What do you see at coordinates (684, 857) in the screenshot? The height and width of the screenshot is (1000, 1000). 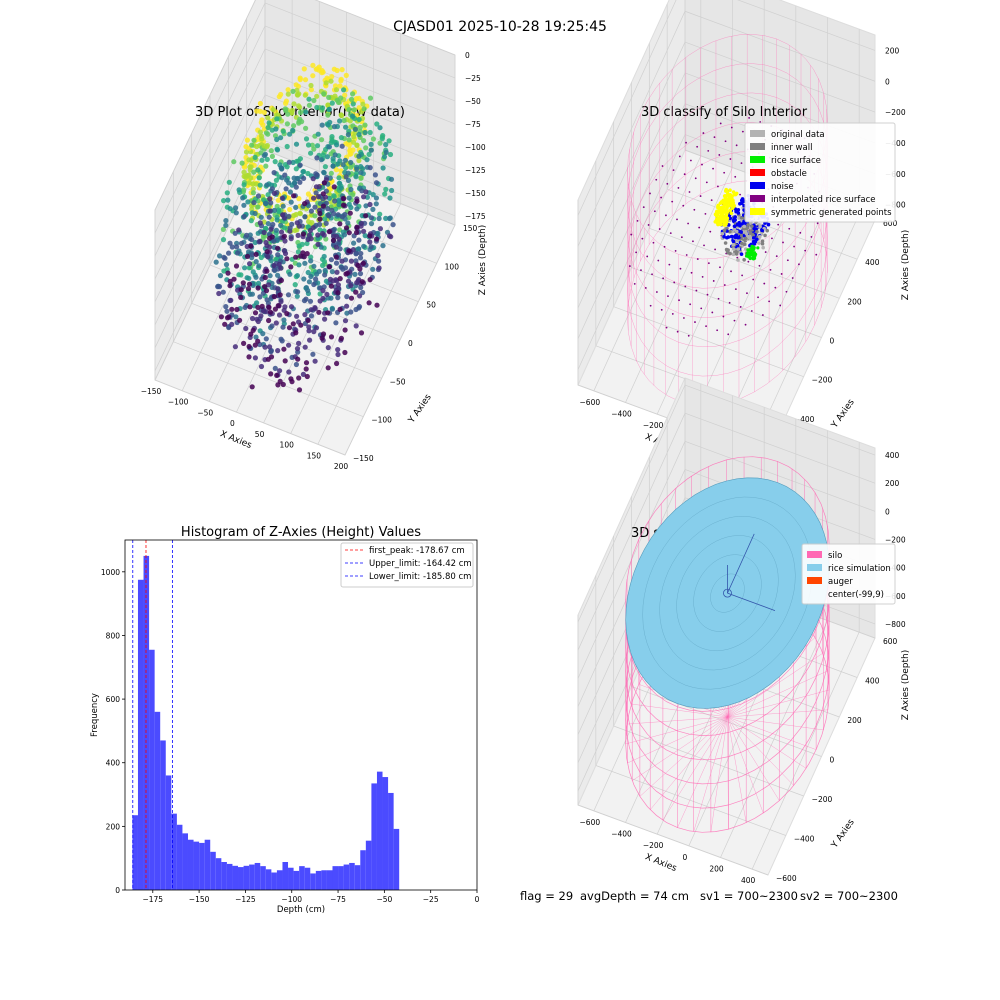 I see `x-tick-label: 0` at bounding box center [684, 857].